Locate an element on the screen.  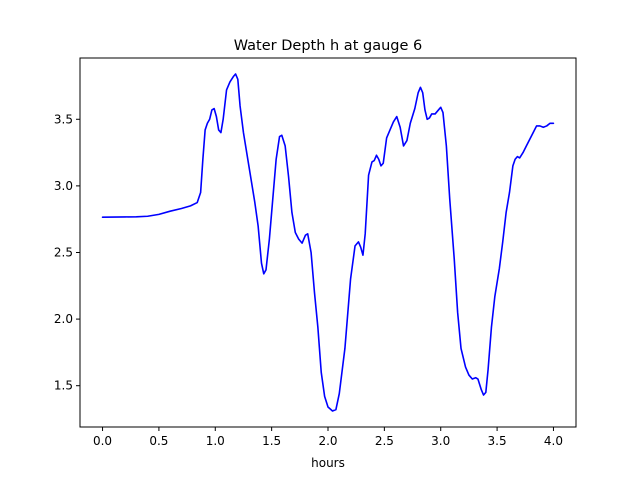
x-tick-label: 1.5 is located at coordinates (271, 441).